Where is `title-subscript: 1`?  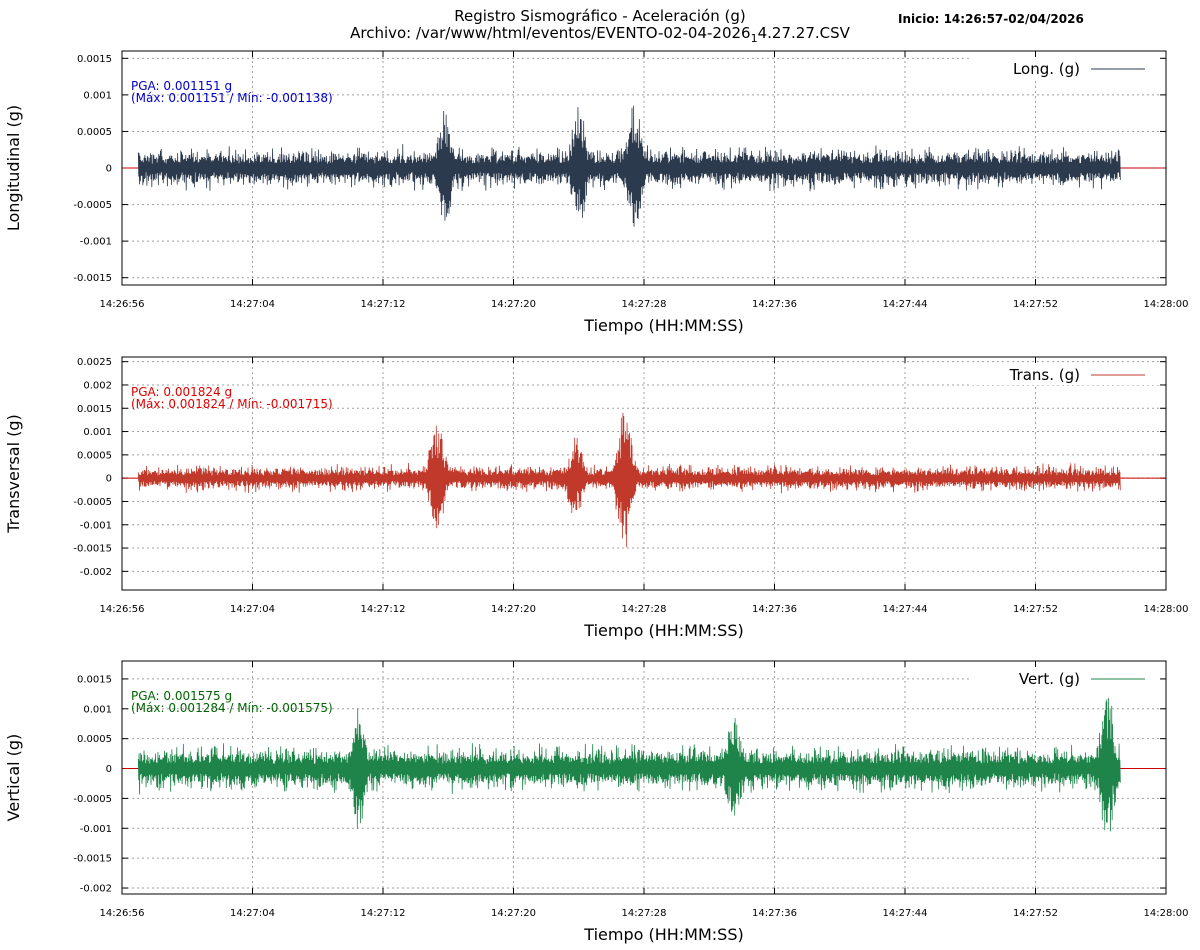
title-subscript: 1 is located at coordinates (754, 38).